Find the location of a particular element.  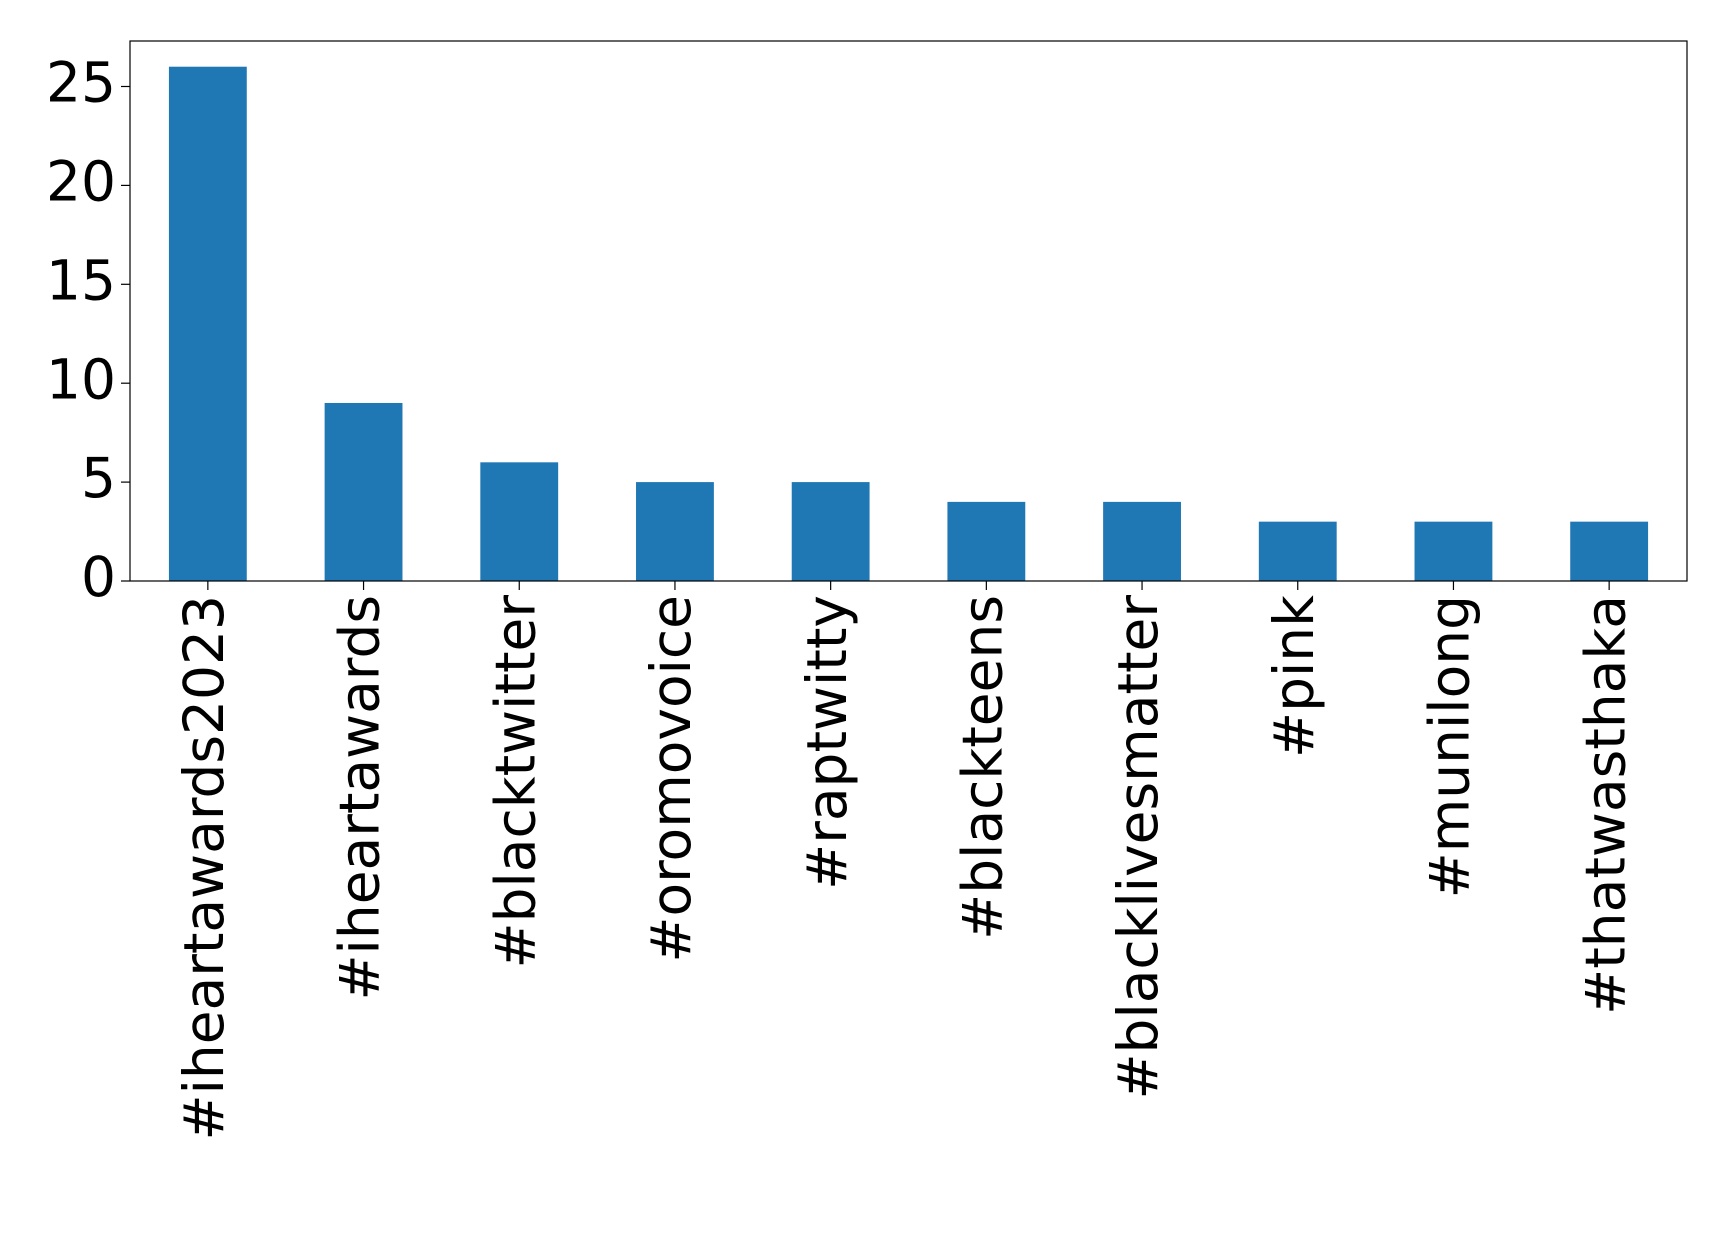

x-tick-label: #raptwitty is located at coordinates (827, 742).